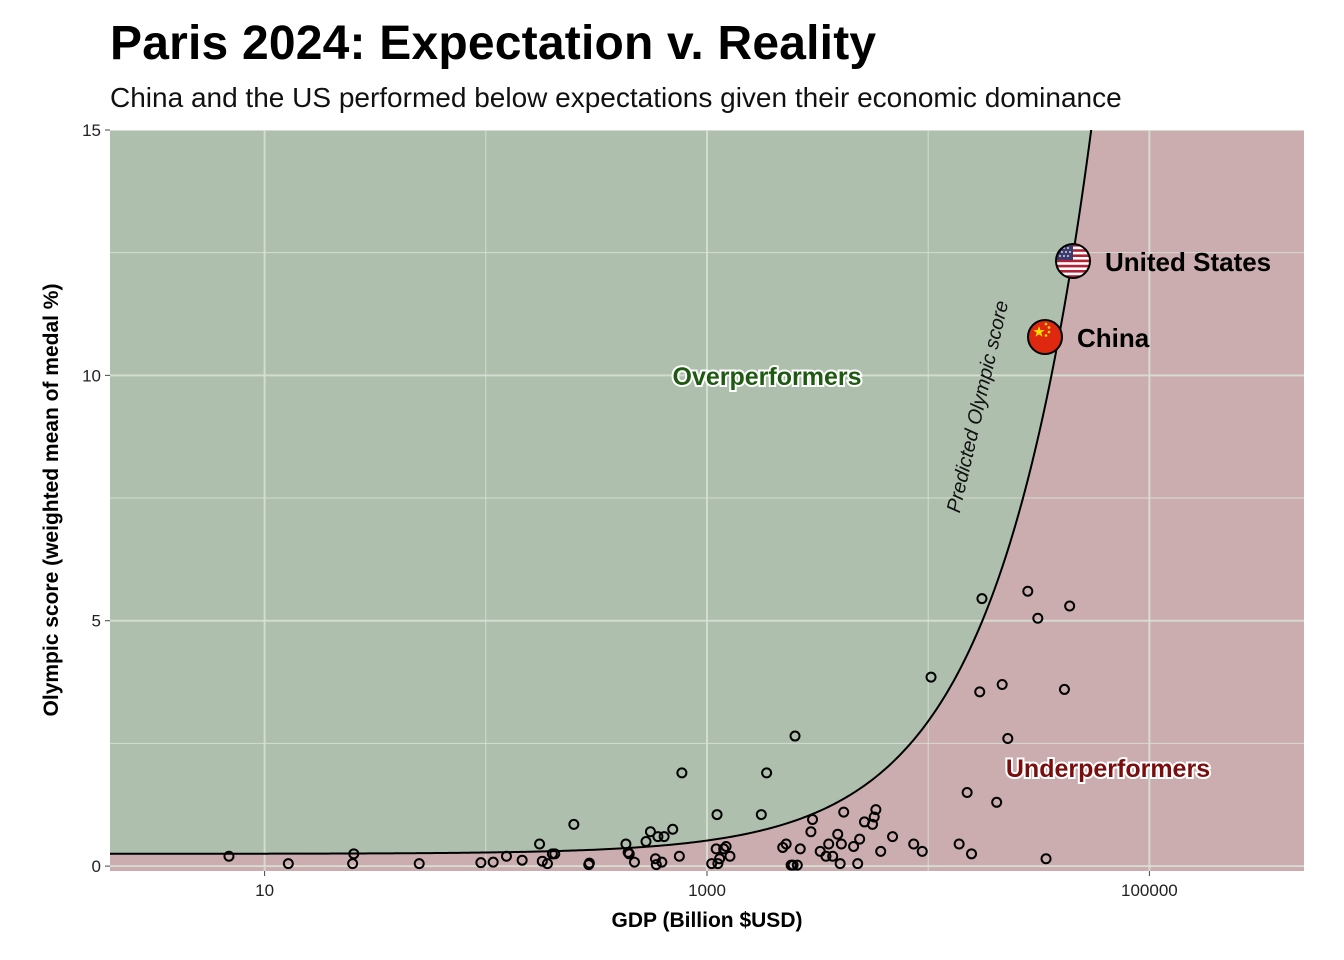  Describe the element at coordinates (51, 500) in the screenshot. I see `y-axis-label: Olympic score (weighted mean of medal %)` at that location.